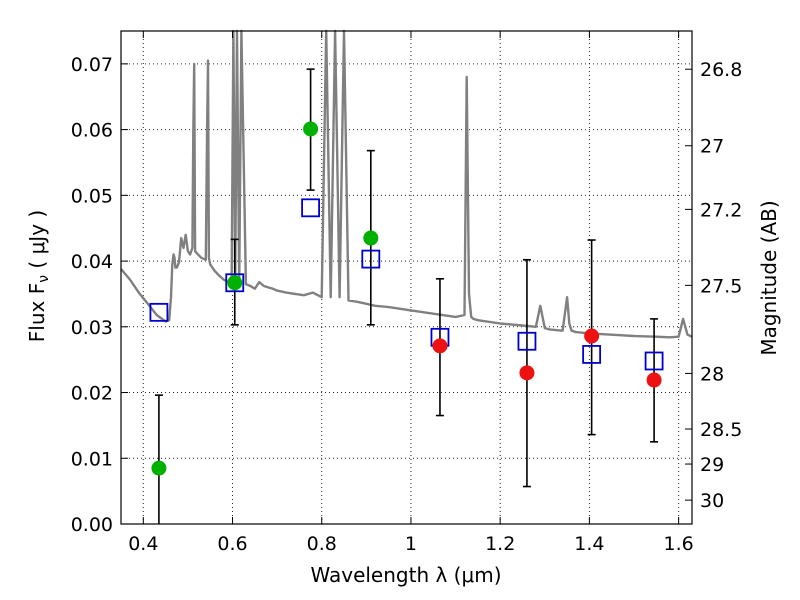 The width and height of the screenshot is (800, 600). I want to click on x-tick-label: 0.4, so click(143, 544).